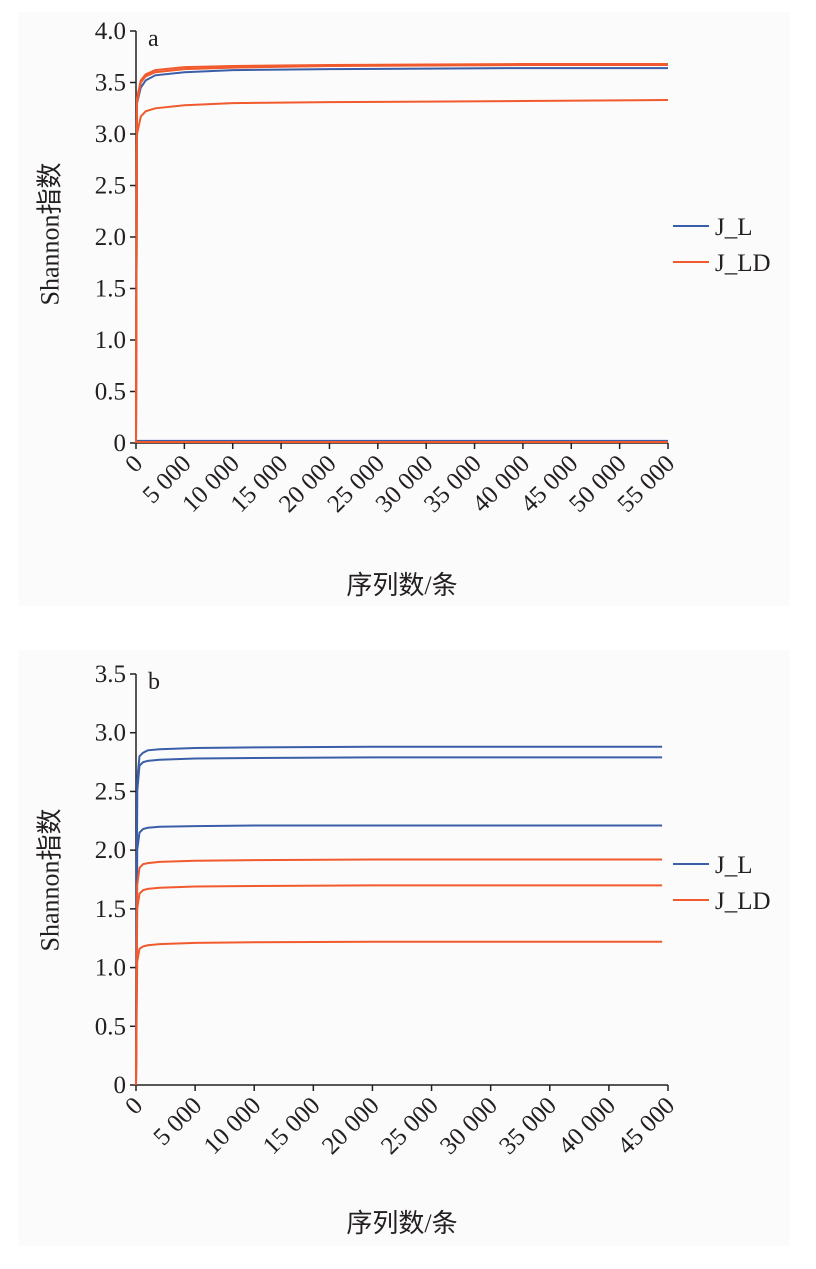 Image resolution: width=816 pixels, height=1269 pixels. I want to click on x-tick-label: 30 000, so click(469, 1126).